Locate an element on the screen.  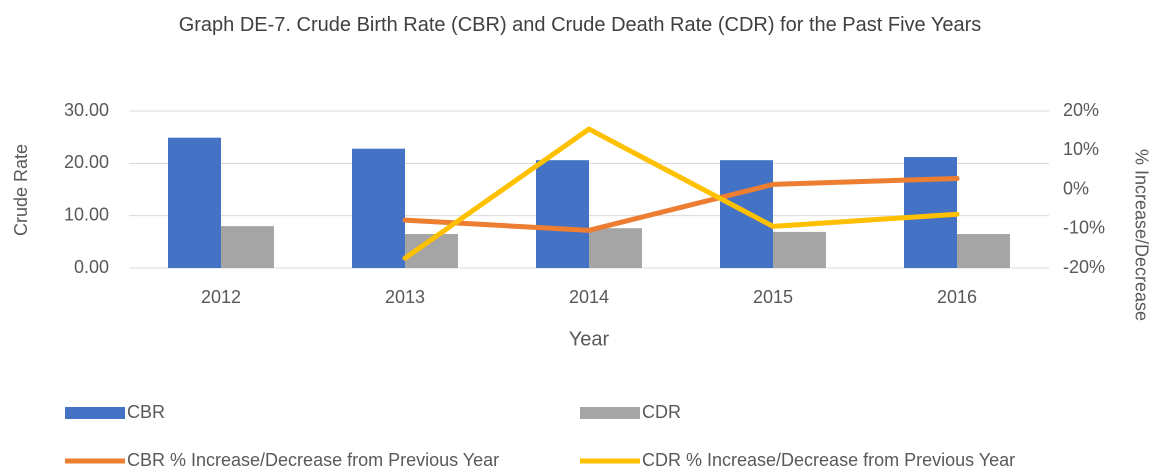
y2-tick-label: -10% is located at coordinates (1084, 228).